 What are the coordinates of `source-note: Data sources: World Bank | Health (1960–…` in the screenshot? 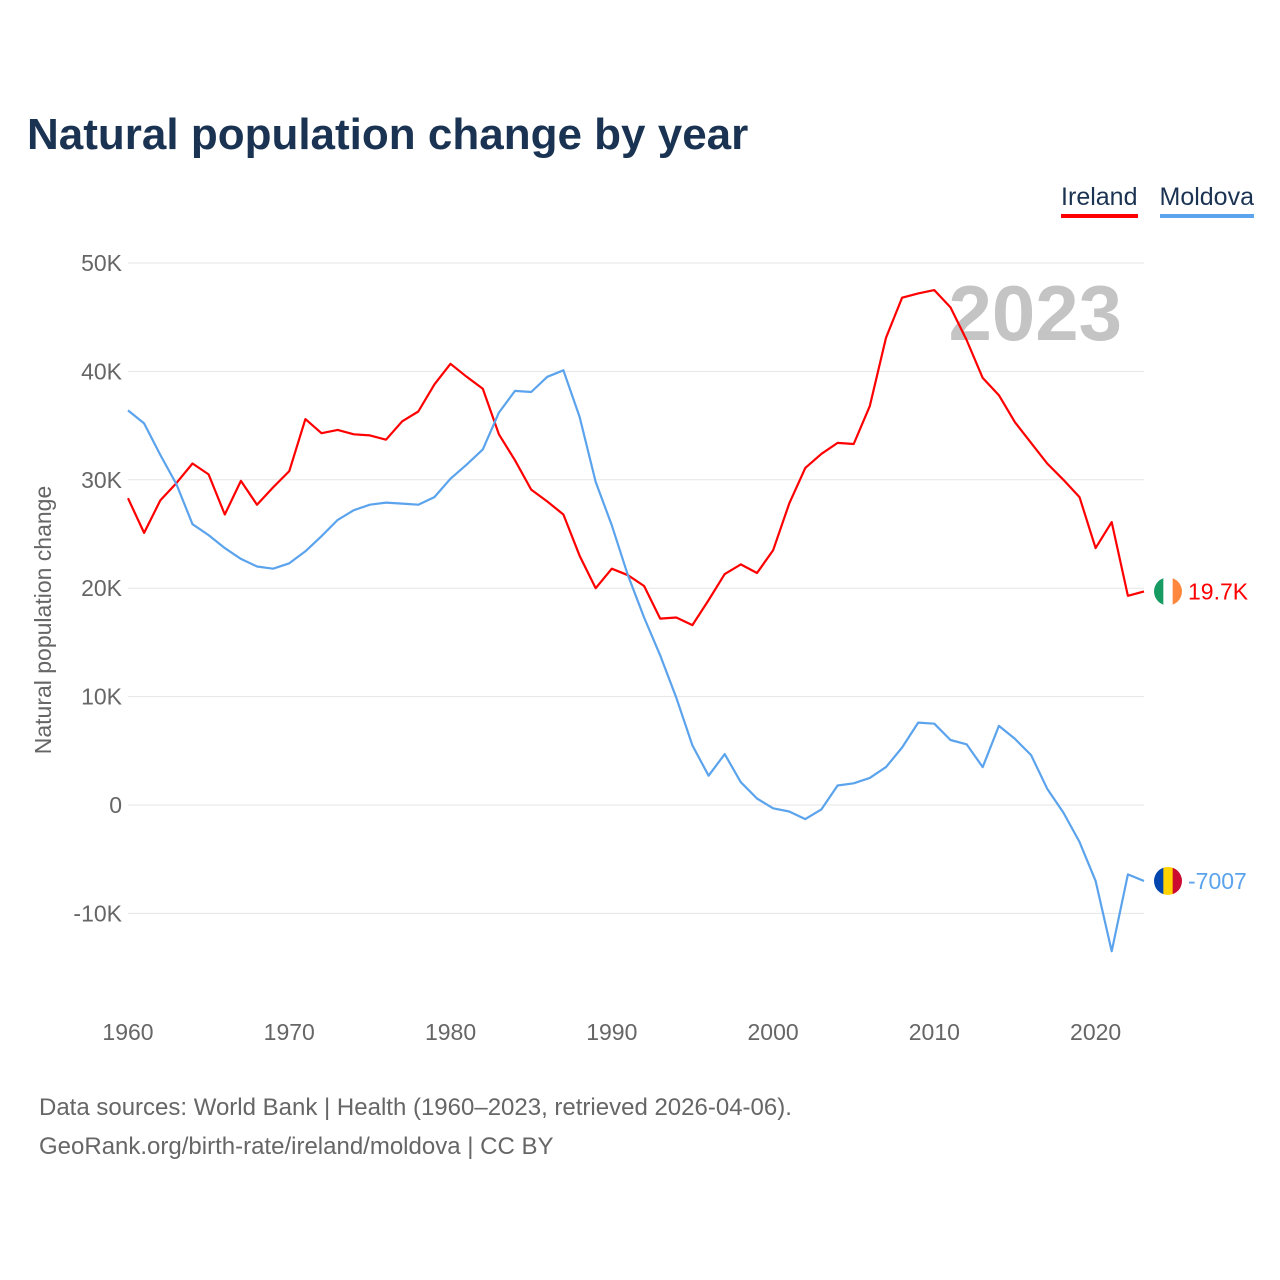 It's located at (415, 1127).